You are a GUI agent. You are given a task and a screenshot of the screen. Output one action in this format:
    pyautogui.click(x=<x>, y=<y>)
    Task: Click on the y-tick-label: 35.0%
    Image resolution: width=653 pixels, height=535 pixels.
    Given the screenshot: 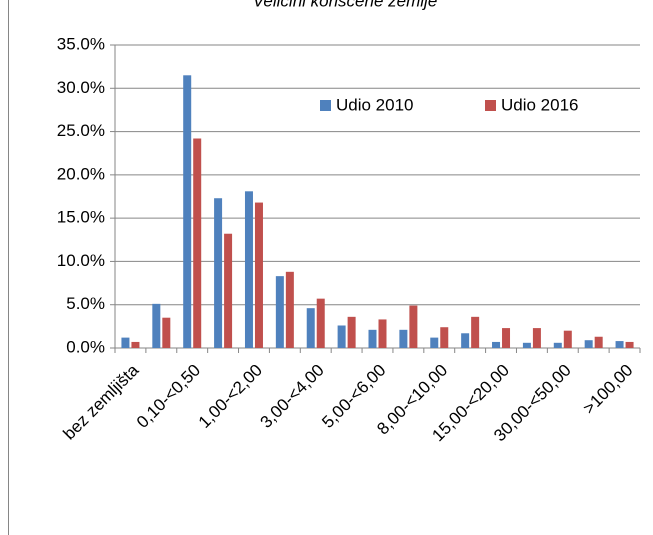 What is the action you would take?
    pyautogui.click(x=81, y=43)
    